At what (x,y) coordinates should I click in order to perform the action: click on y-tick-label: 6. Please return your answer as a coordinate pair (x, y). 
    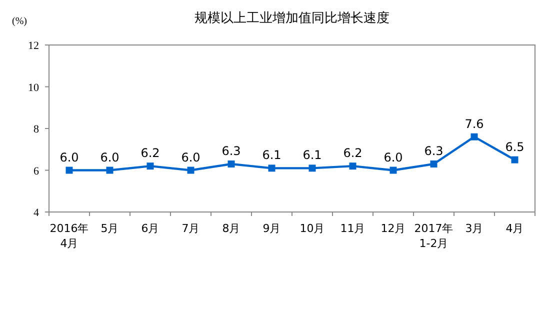
    Looking at the image, I should click on (37, 171).